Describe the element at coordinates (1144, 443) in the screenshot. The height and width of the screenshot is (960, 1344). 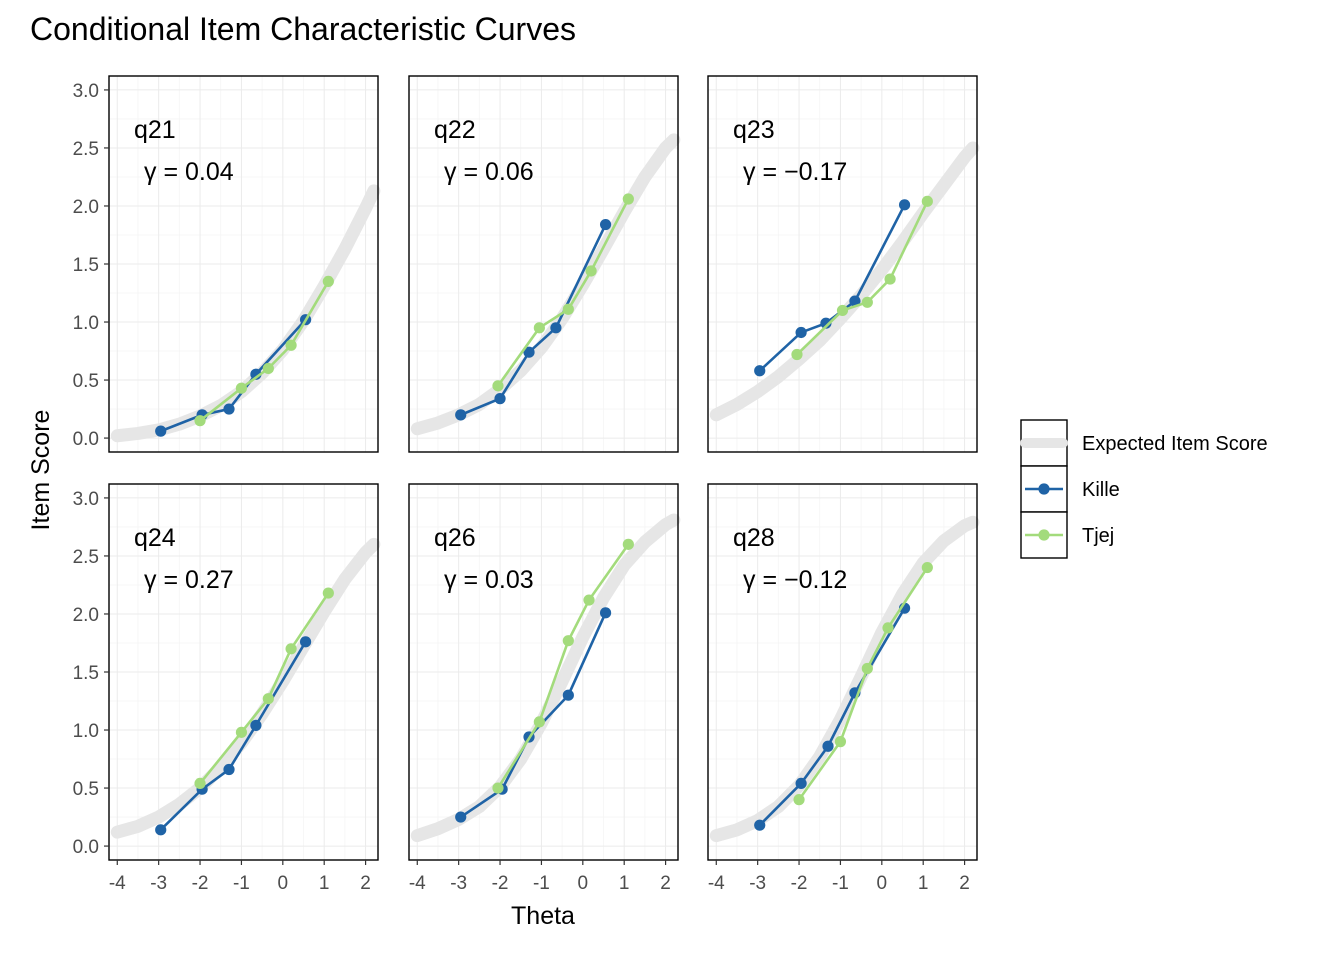
I see `legend-item-expected: Expected Item Score` at that location.